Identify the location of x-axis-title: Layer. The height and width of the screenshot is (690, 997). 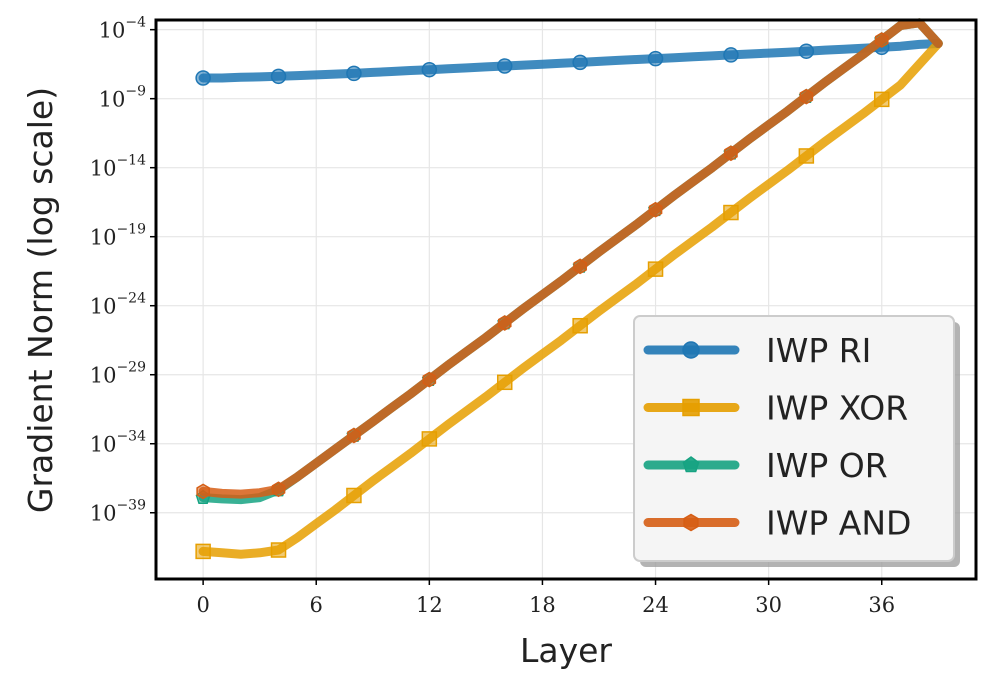
(566, 650).